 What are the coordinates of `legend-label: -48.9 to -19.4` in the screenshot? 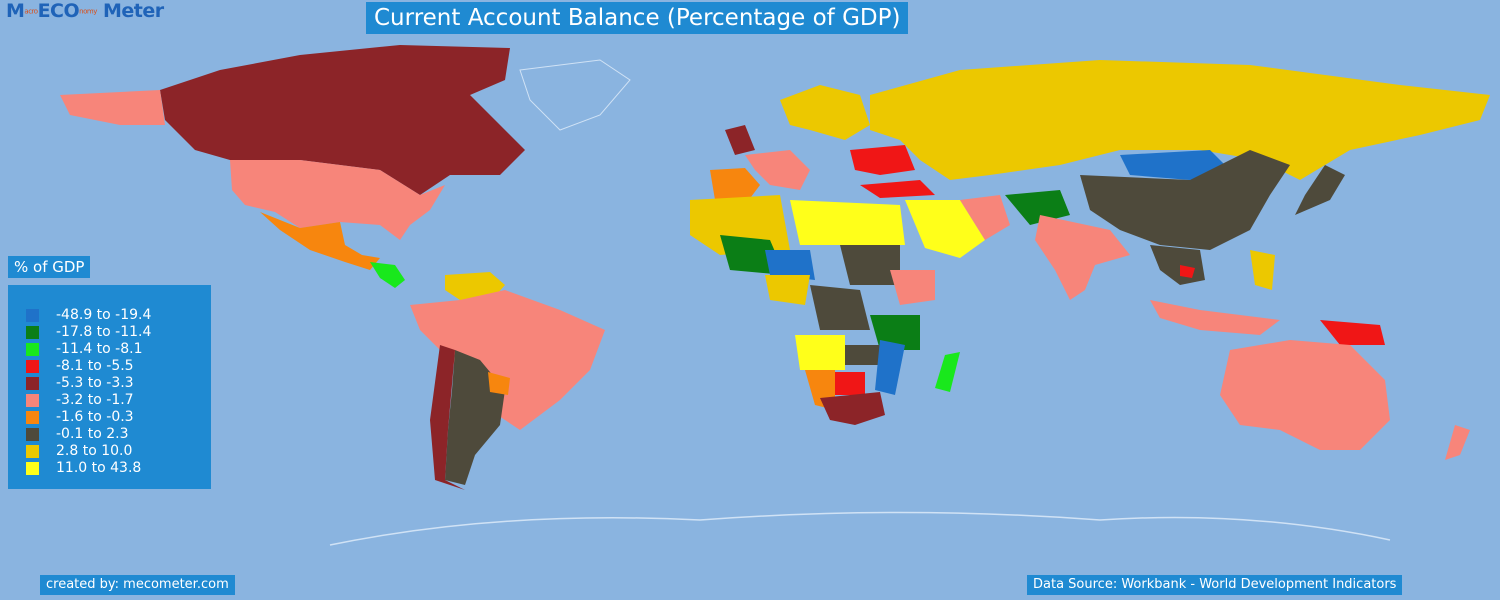 It's located at (104, 315).